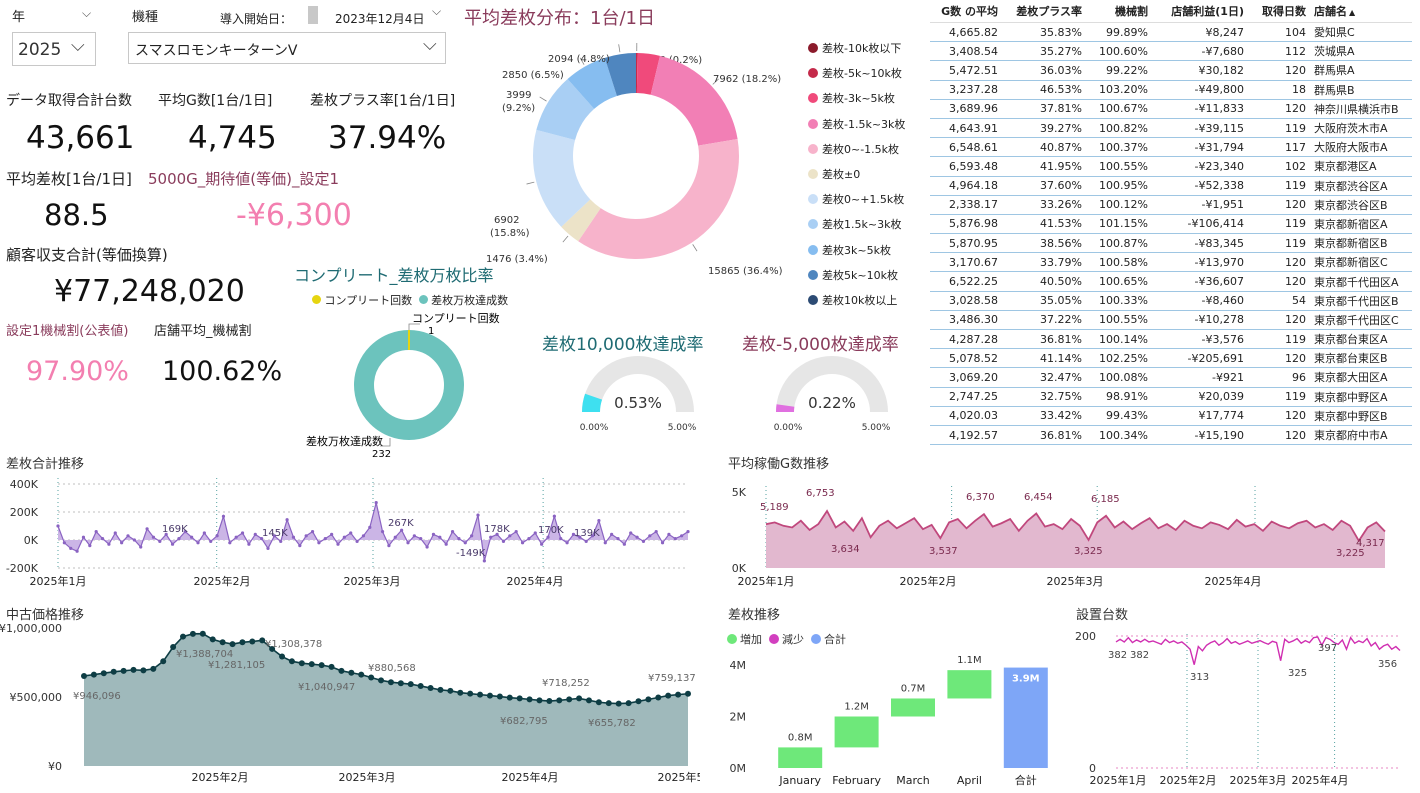  I want to click on table-row: 4,020.03 33.42% 99.43% ¥17,774 120 東京都中野区B, so click(1171, 416).